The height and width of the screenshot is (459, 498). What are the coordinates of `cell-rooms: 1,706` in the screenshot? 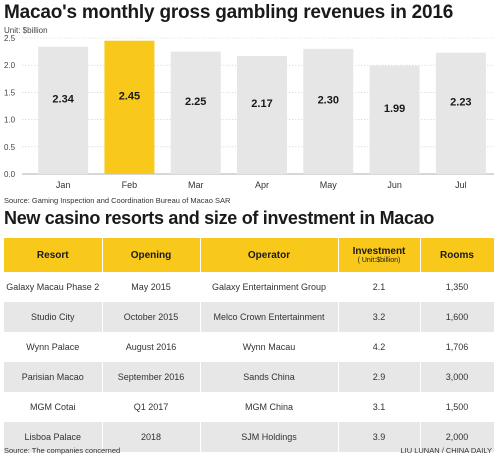 It's located at (457, 347).